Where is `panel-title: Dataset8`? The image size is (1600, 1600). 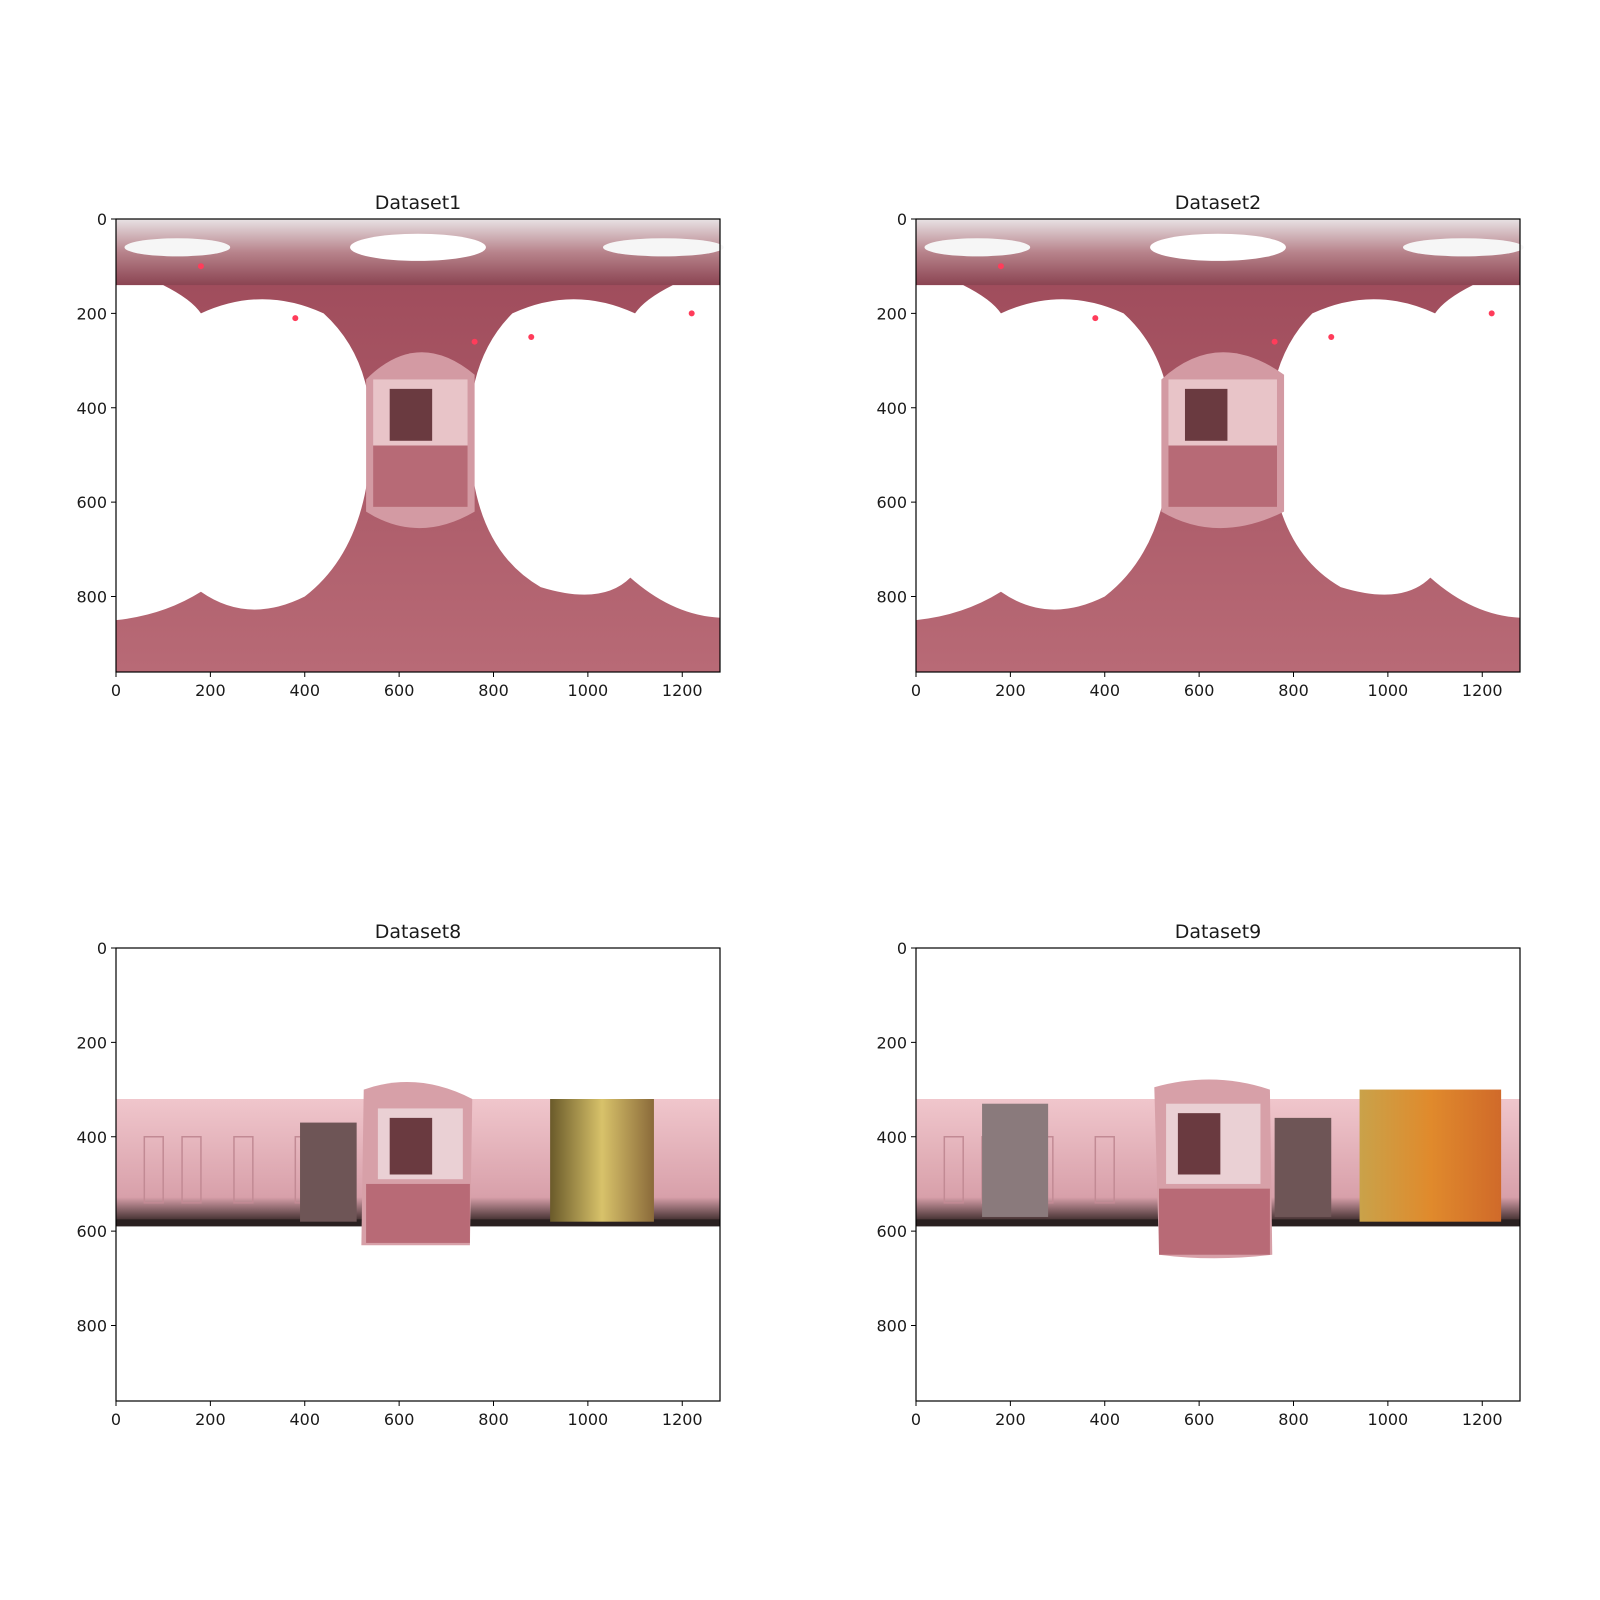
panel-title: Dataset8 is located at coordinates (418, 932).